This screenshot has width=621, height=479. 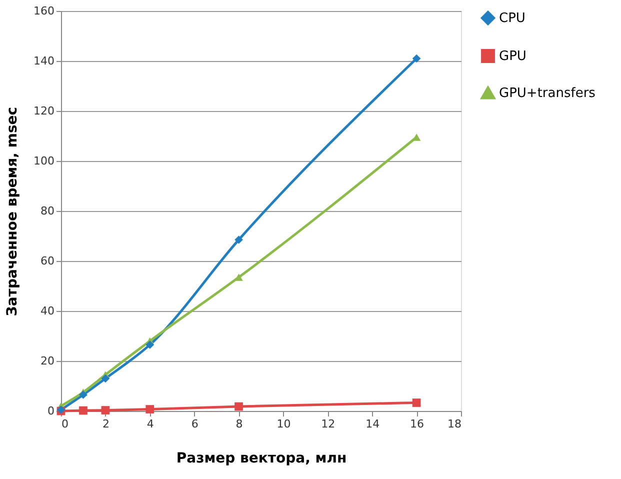 I want to click on y-tick-label: 40, so click(x=47, y=311).